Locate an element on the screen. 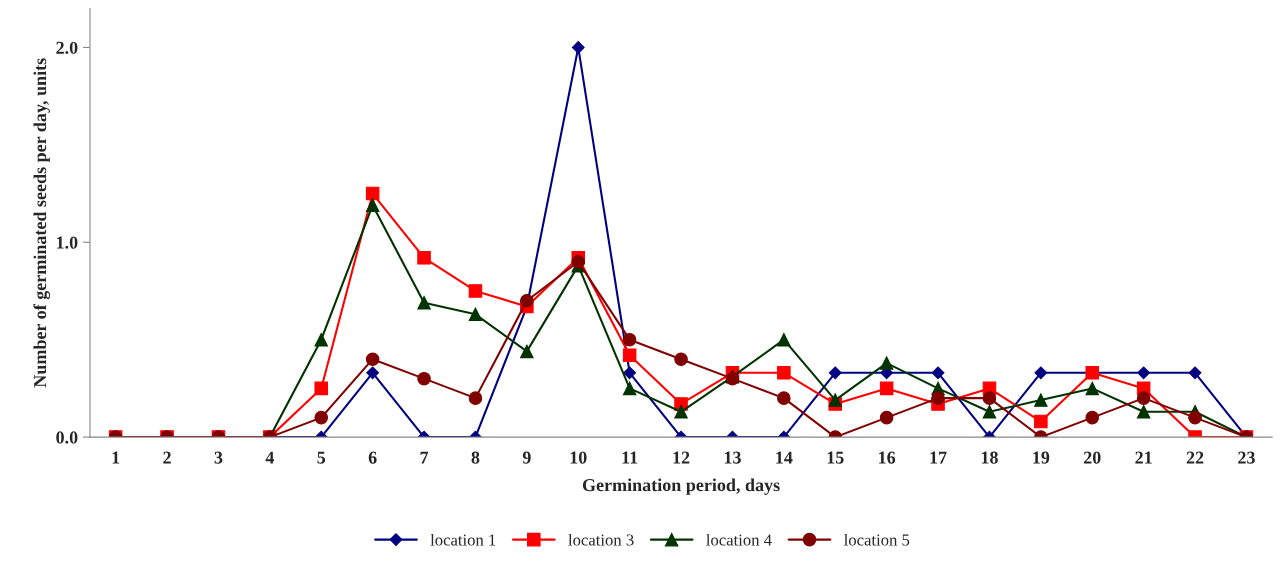 The height and width of the screenshot is (564, 1285). x-tick-label: 23 is located at coordinates (1246, 457).